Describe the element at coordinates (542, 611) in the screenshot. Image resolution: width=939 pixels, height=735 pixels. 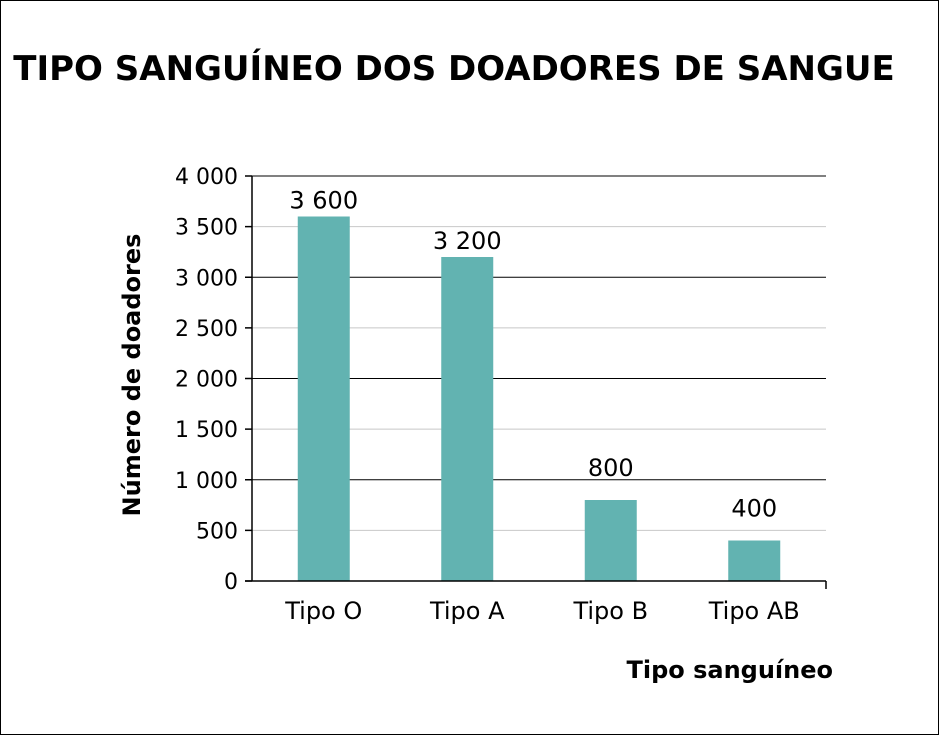
I see `x-tick-labels: Tipo O Tipo A Tipo B Tipo AB` at that location.